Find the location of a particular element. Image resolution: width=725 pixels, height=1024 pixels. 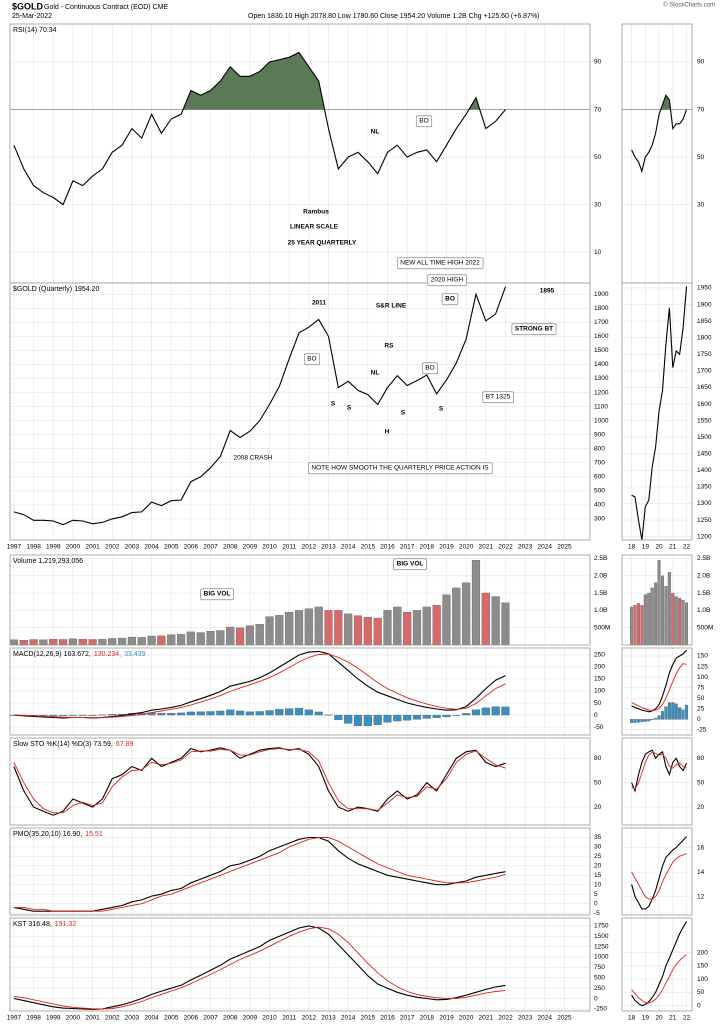

credit: © StockCharts.com is located at coordinates (689, 5).